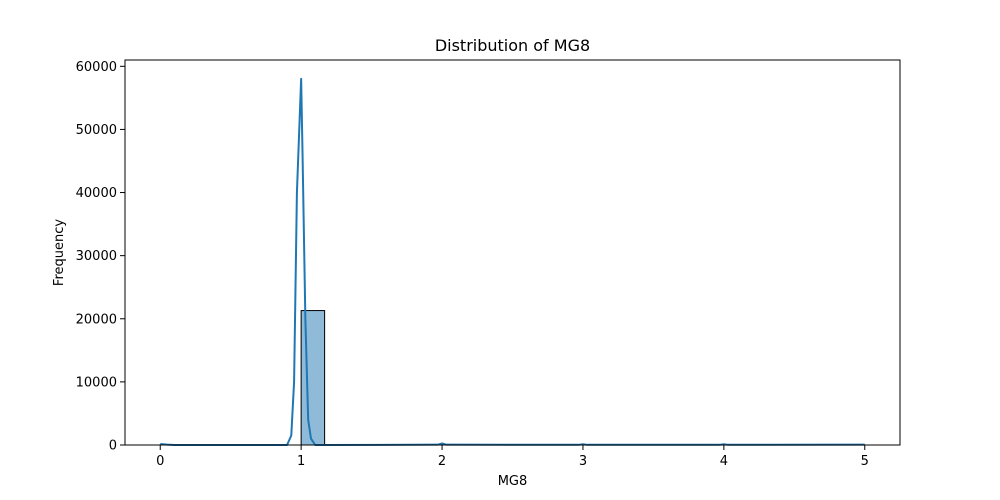 The image size is (1000, 500). What do you see at coordinates (96, 130) in the screenshot?
I see `y-tick-label: 50000` at bounding box center [96, 130].